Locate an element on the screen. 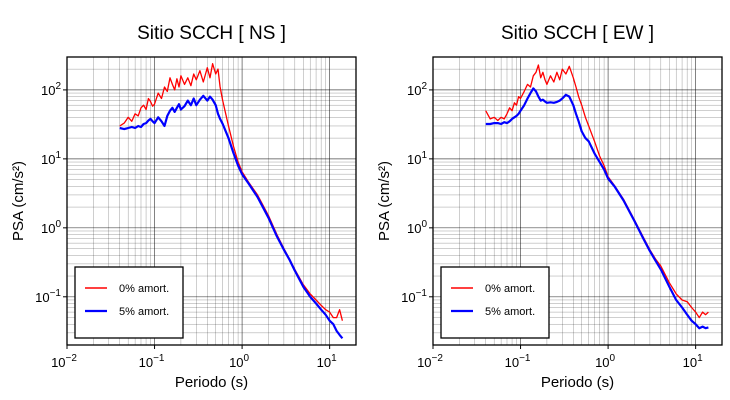 The height and width of the screenshot is (400, 730). chart-title: Sitio SCCH [ NS ] is located at coordinates (211, 33).